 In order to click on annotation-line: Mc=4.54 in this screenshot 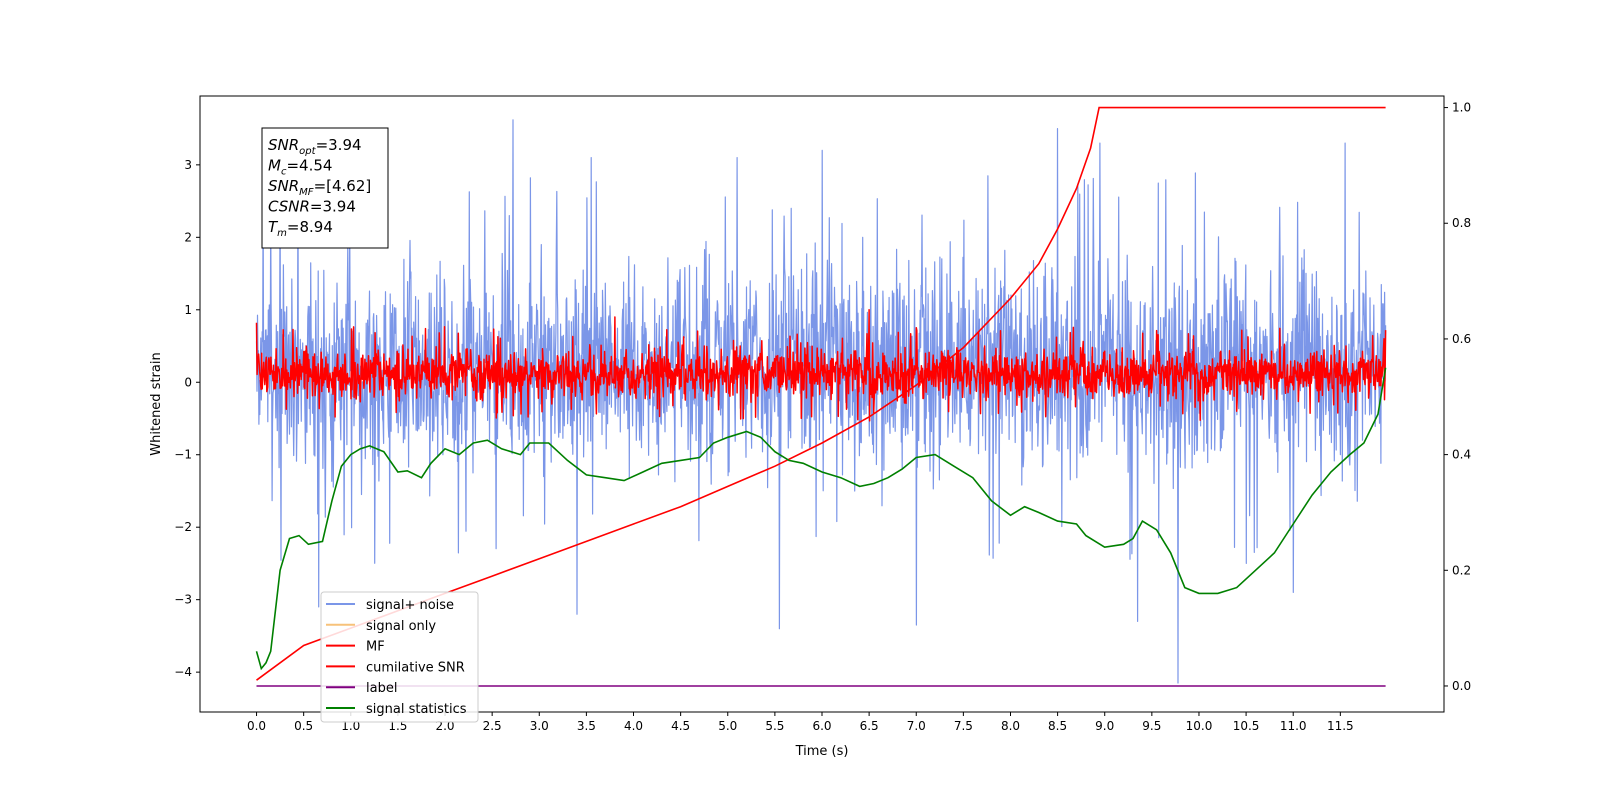, I will do `click(300, 167)`.